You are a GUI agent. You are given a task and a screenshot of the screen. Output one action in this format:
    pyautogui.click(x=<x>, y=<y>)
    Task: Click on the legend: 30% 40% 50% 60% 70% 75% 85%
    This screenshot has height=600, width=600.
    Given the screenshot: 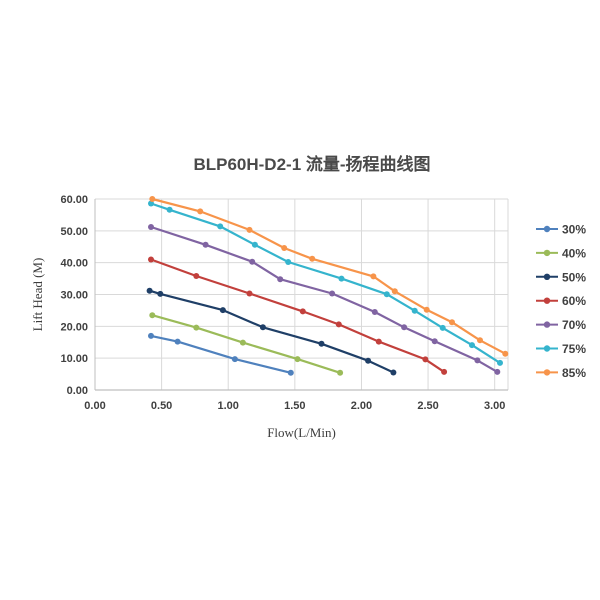 What is the action you would take?
    pyautogui.click(x=561, y=301)
    